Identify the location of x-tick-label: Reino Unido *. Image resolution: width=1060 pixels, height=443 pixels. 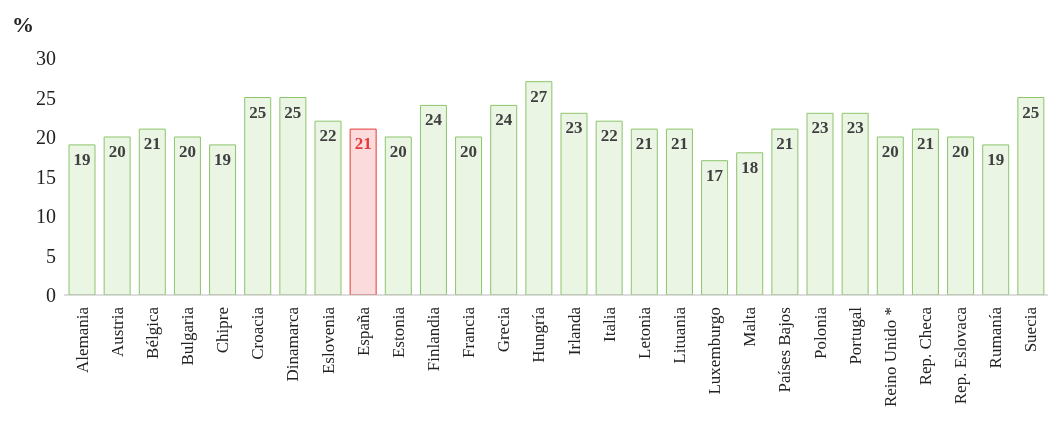
(890, 357).